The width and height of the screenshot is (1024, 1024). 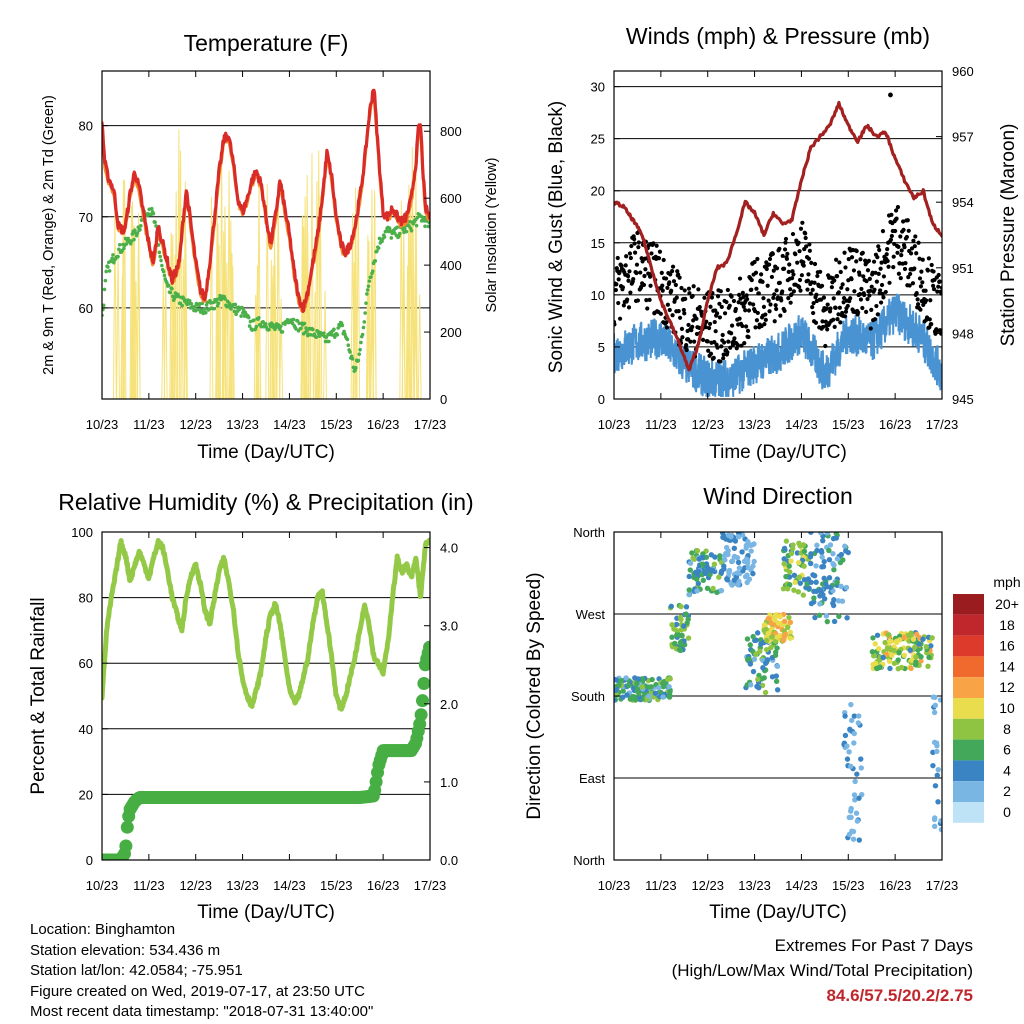 I want to click on y-tick-label: 0, so click(x=601, y=399).